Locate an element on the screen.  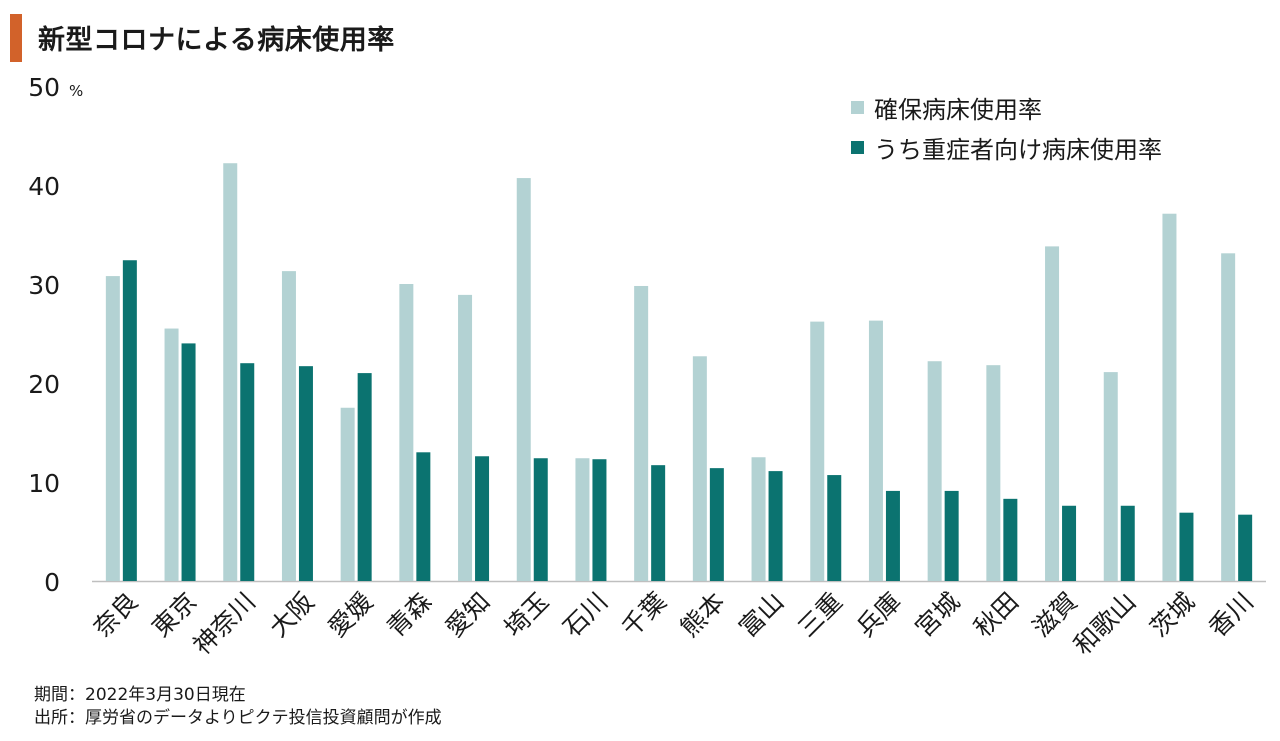
chart-notes: 期間：2022年3月30日現在 出所：厚労省のデータよりピクテ投信投資顧問が作成 is located at coordinates (238, 707).